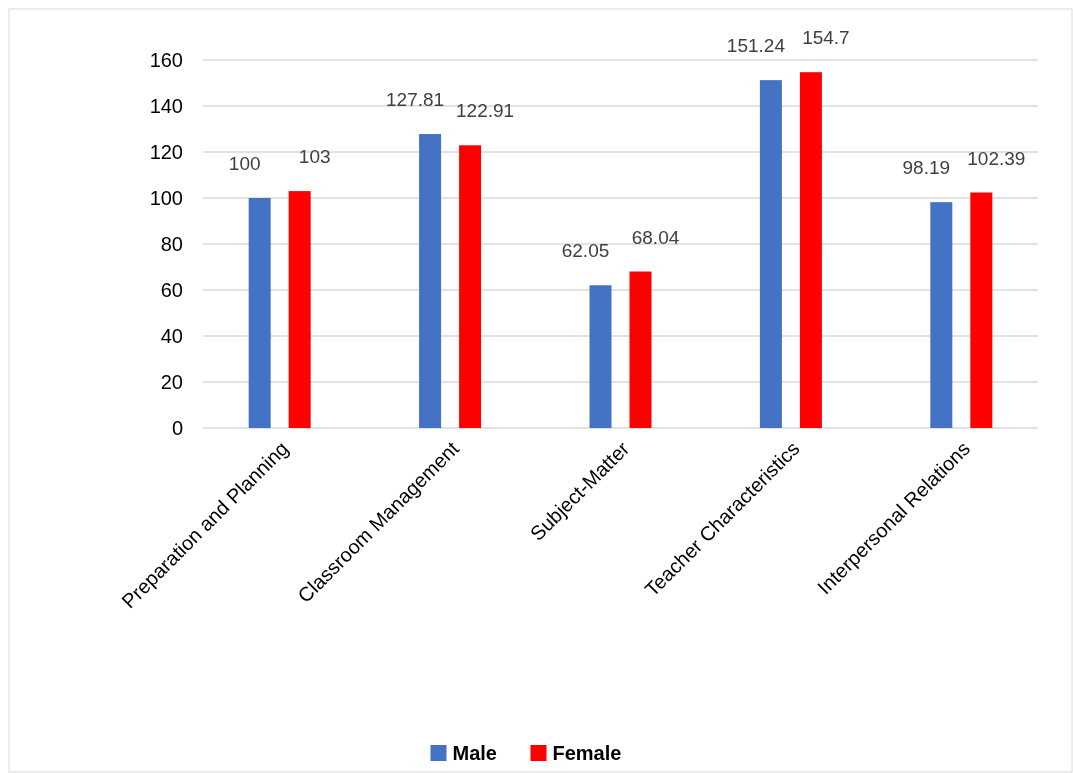 This screenshot has height=773, width=1073. I want to click on y-tick-label: 60, so click(171, 290).